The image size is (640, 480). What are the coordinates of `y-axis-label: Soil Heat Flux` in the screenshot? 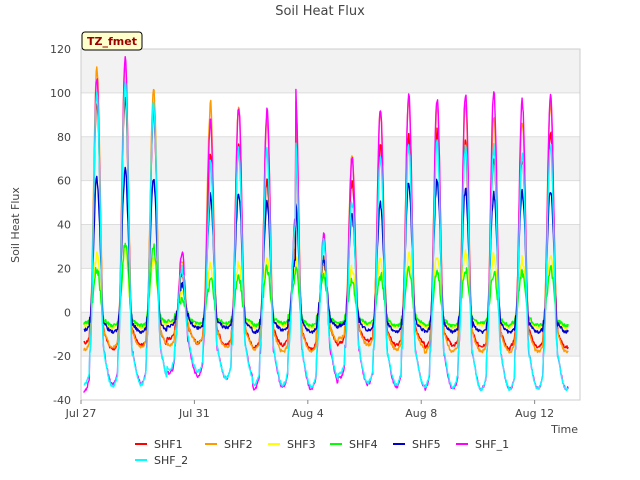 It's located at (15, 225).